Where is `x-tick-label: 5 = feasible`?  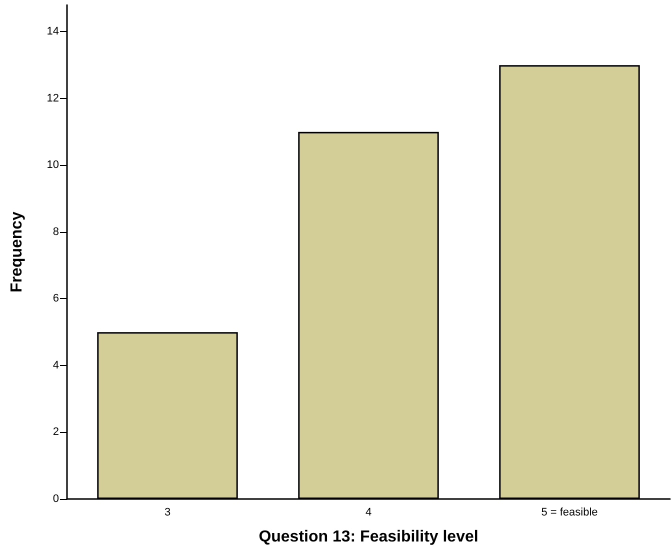 x-tick-label: 5 = feasible is located at coordinates (569, 512).